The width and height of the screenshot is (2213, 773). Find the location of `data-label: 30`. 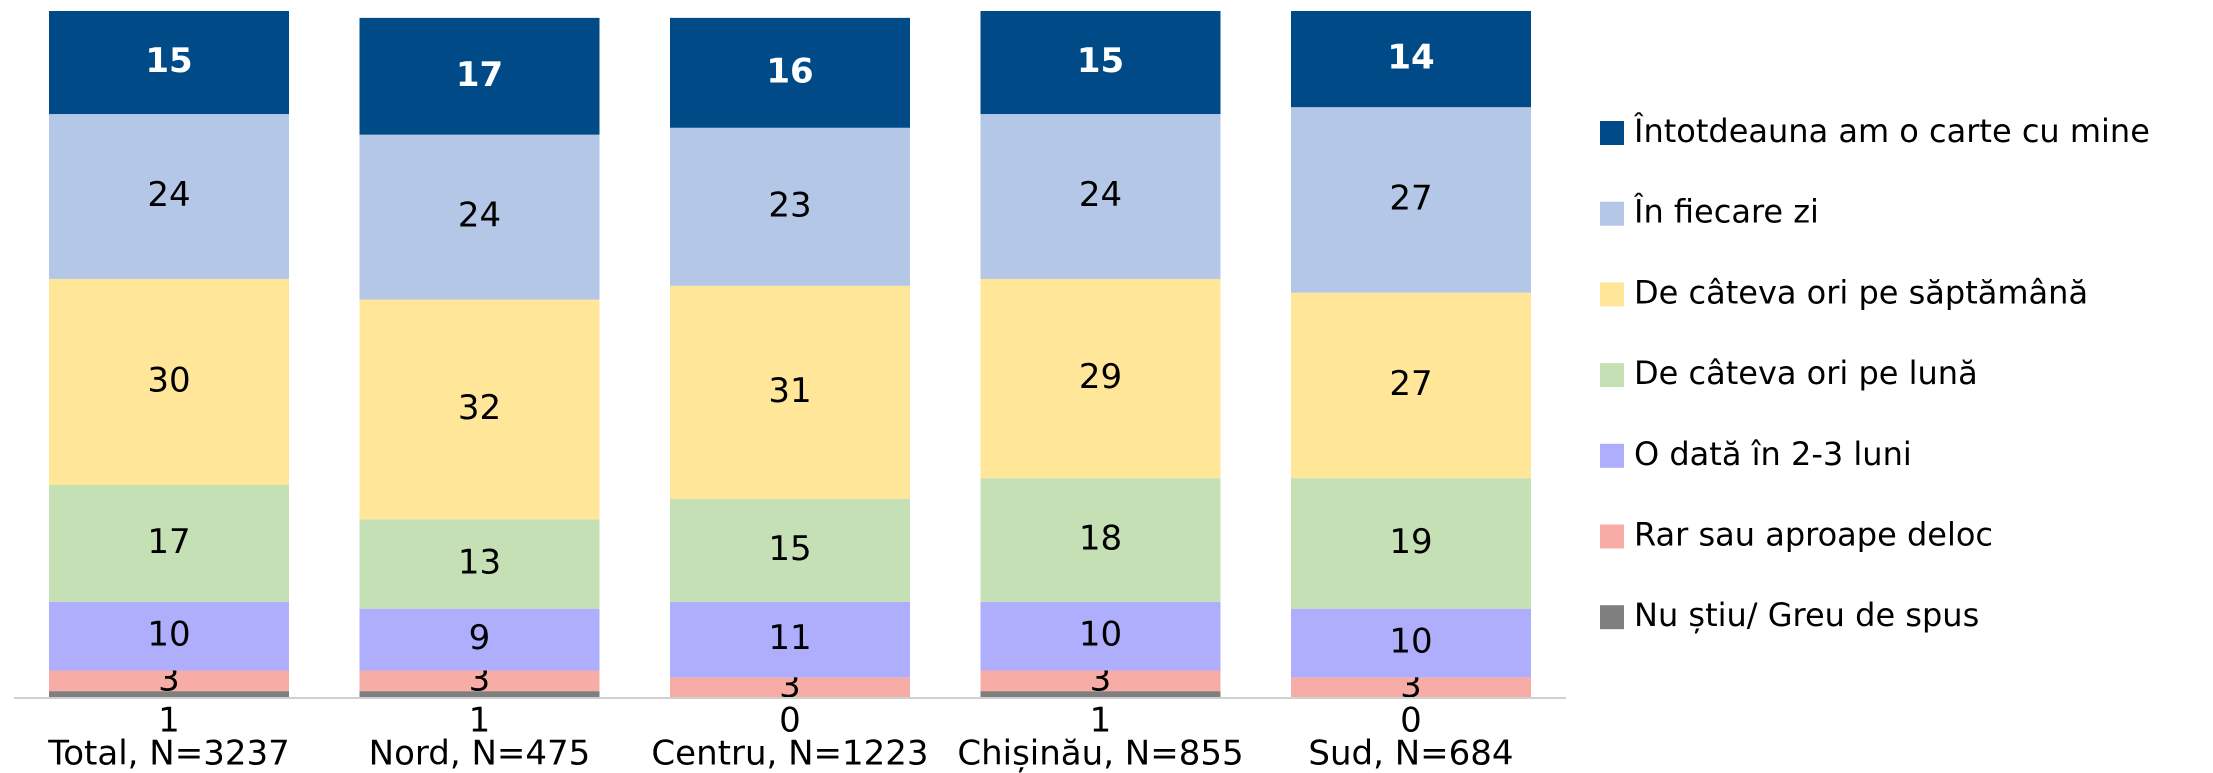

data-label: 30 is located at coordinates (168, 380).